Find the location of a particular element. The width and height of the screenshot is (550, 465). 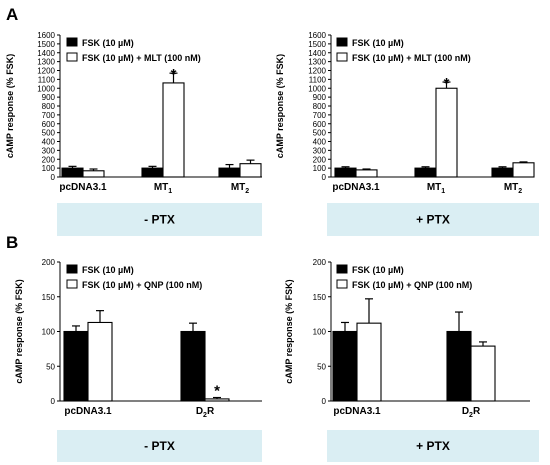

treatment-band-label: - PTX is located at coordinates (159, 220).